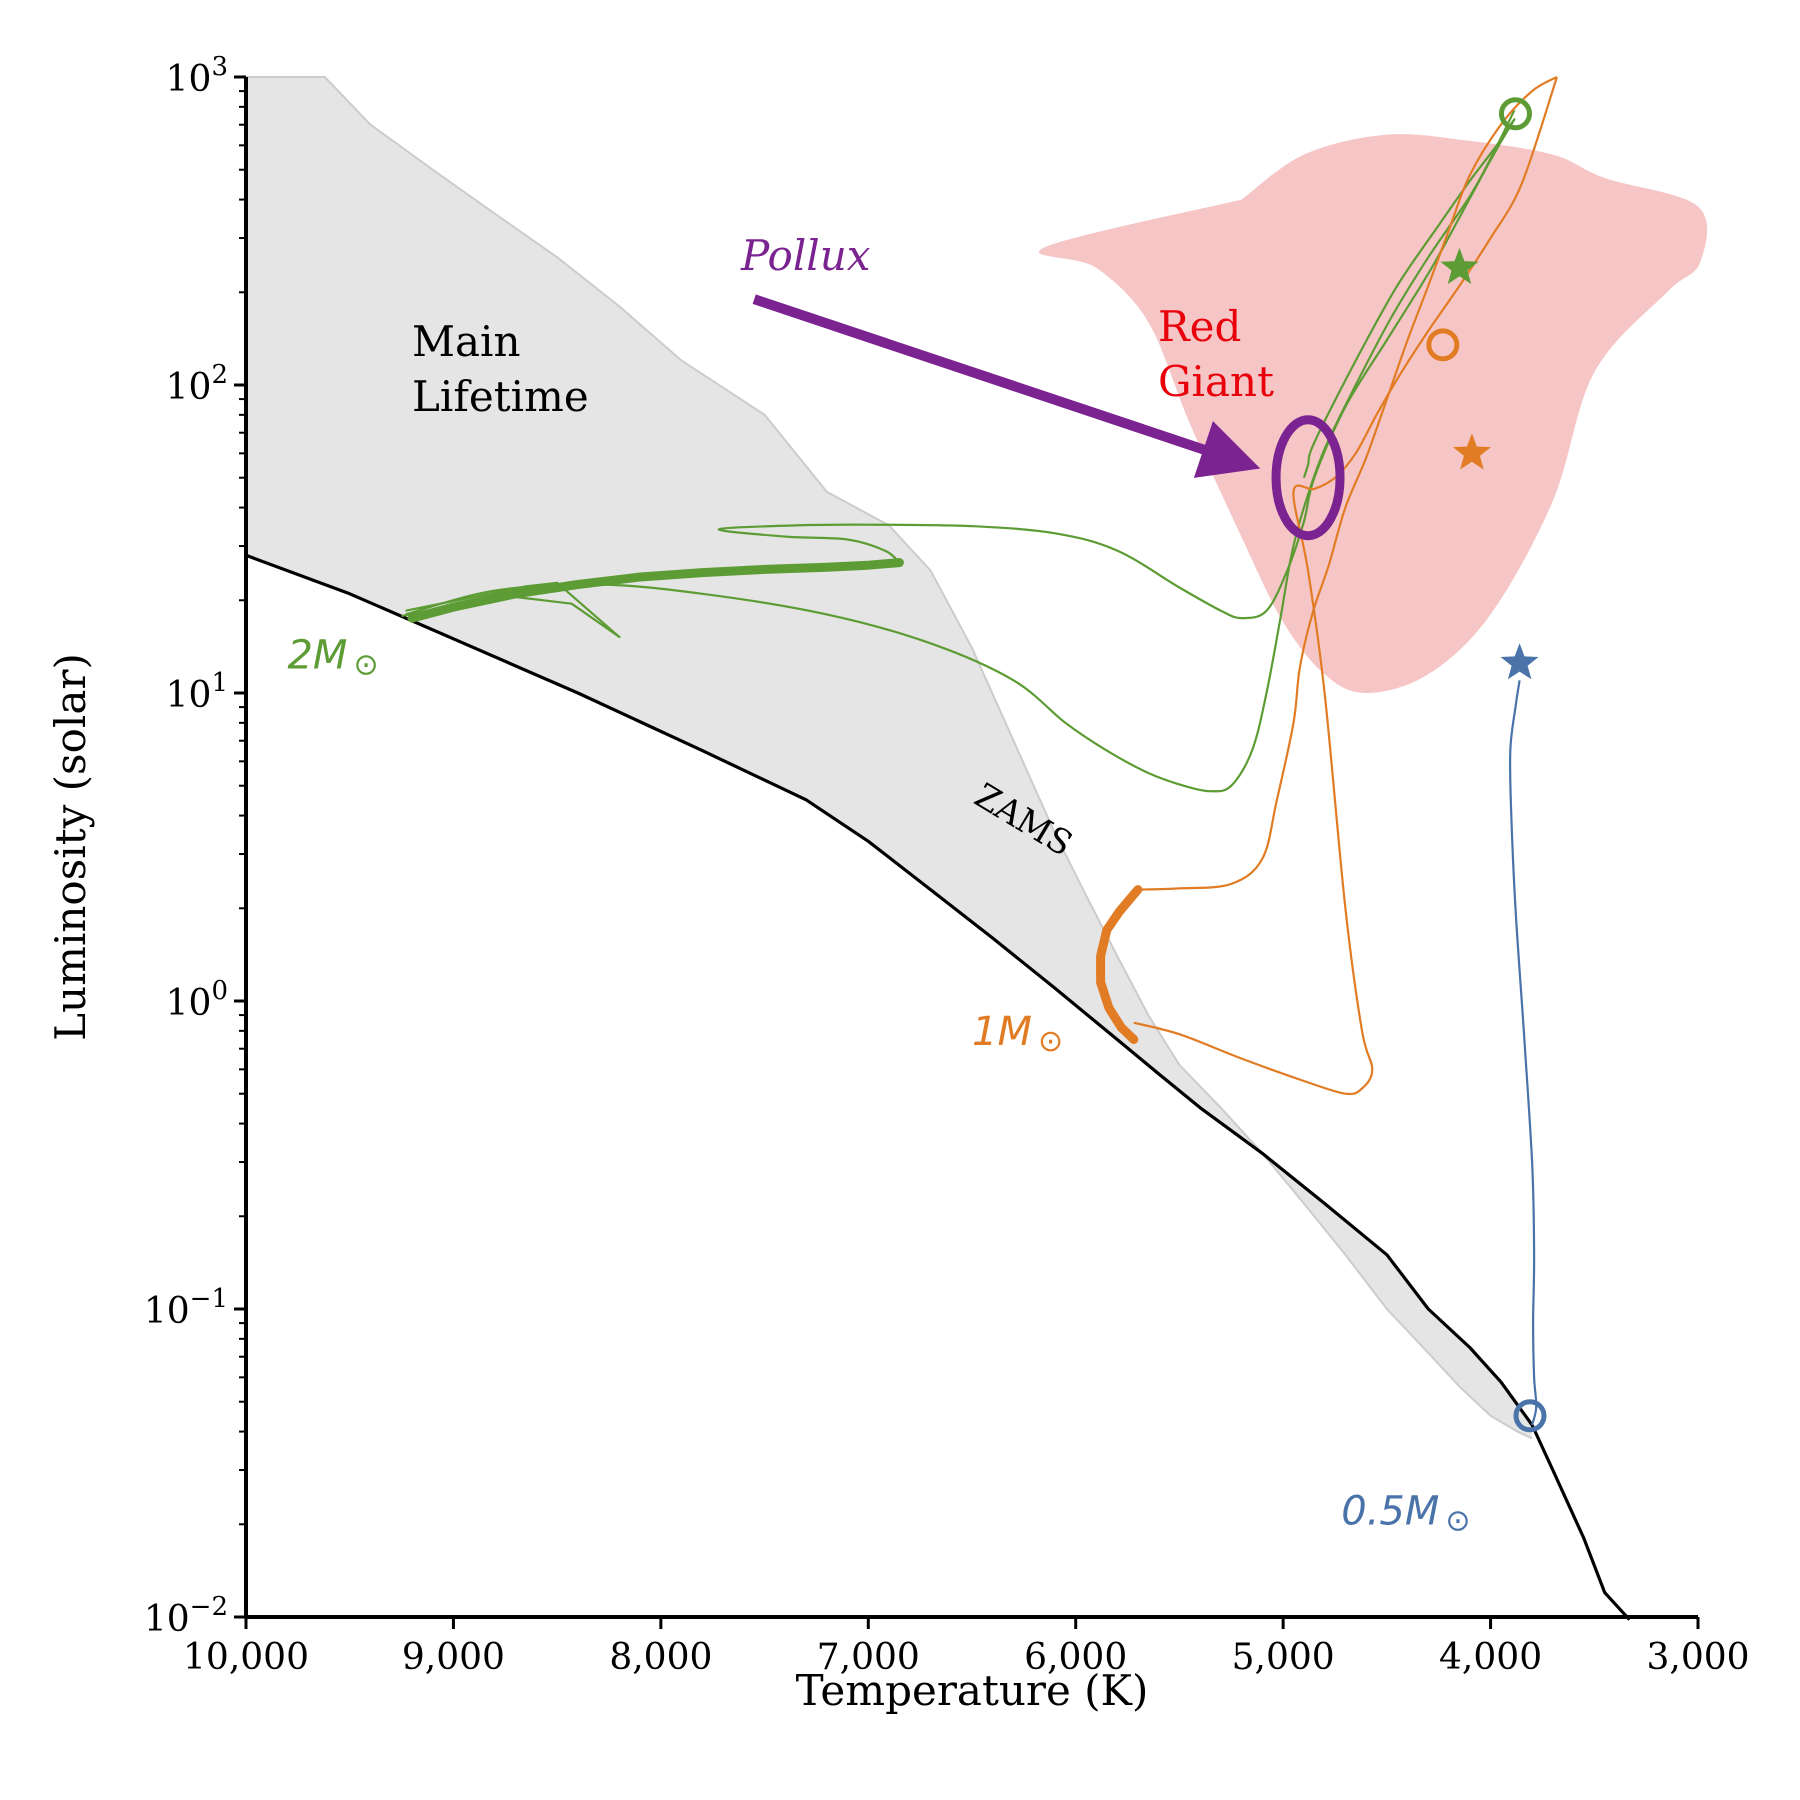 The image size is (1800, 1800). I want to click on series-2m-sun-circle-marker, so click(1515, 114).